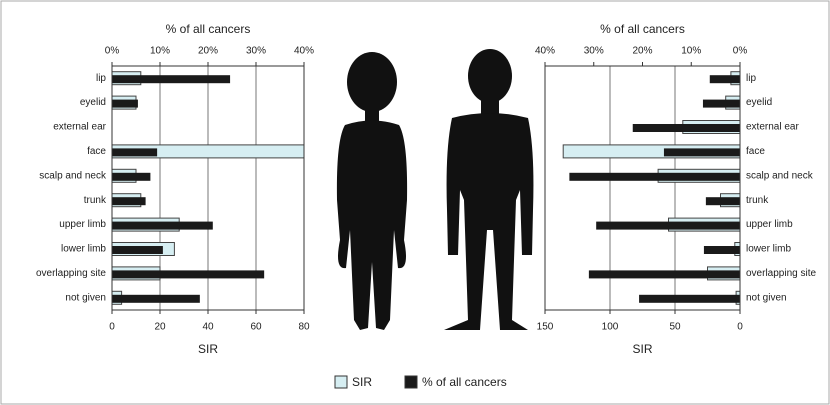 This screenshot has height=405, width=830. I want to click on x-tick-label: 150, so click(545, 327).